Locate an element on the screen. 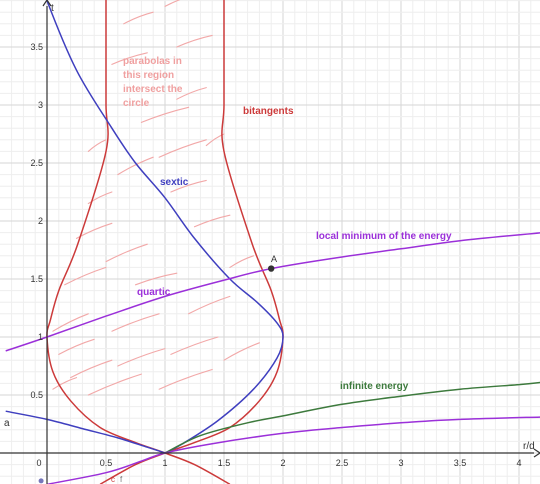 The height and width of the screenshot is (484, 540). point-a-label: A is located at coordinates (274, 259).